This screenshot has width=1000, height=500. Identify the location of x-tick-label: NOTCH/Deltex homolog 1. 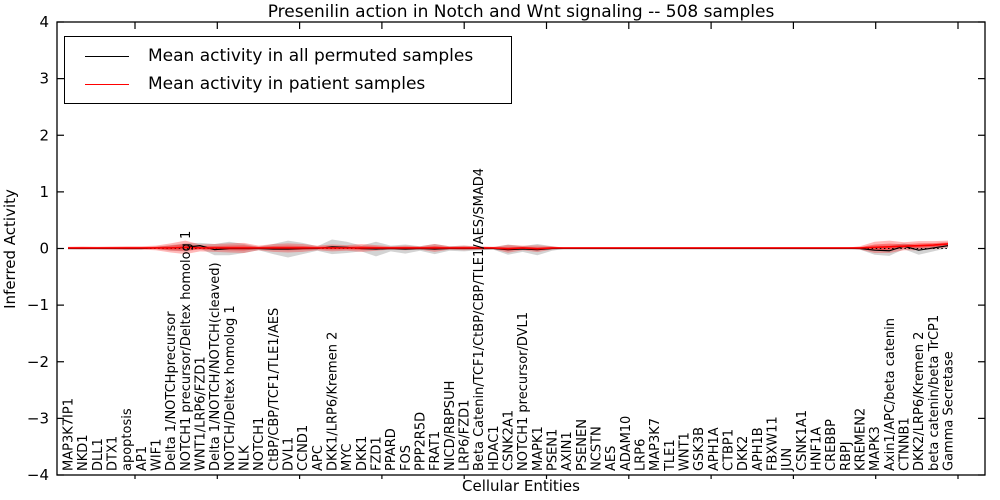
(230, 388).